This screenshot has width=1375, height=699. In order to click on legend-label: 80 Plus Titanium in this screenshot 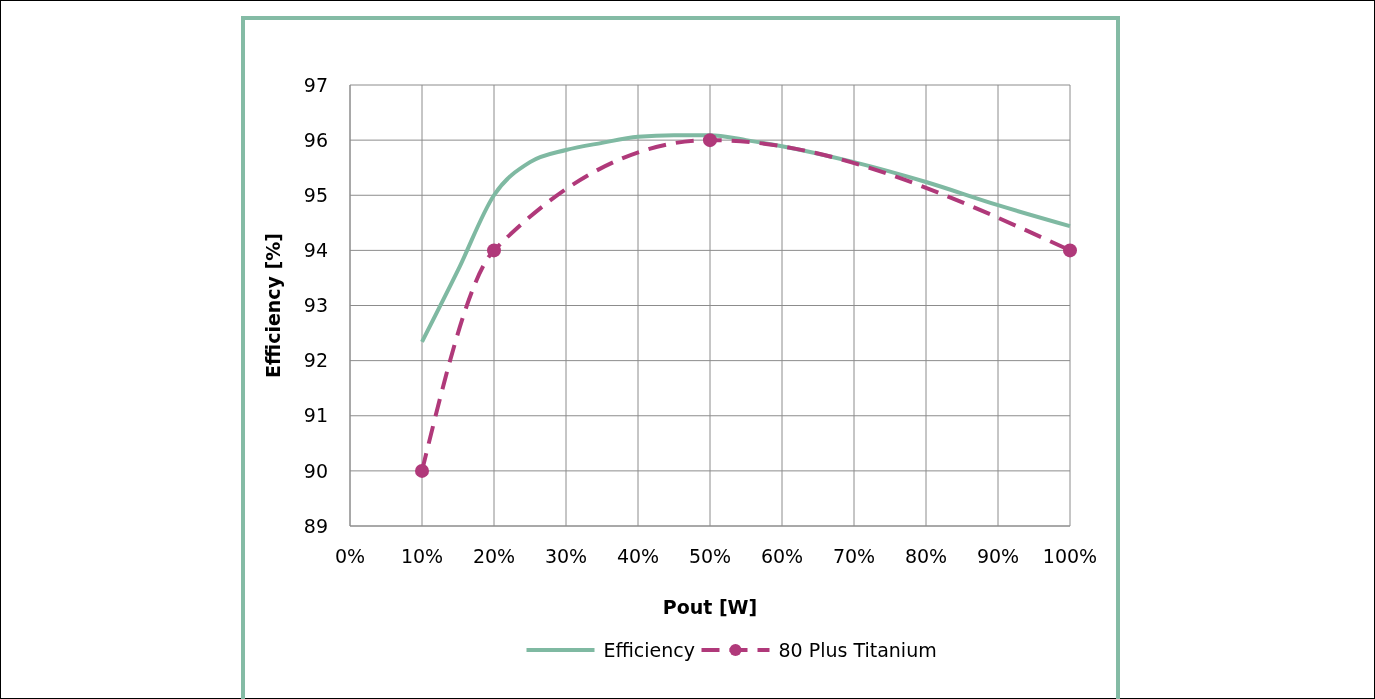, I will do `click(857, 649)`.